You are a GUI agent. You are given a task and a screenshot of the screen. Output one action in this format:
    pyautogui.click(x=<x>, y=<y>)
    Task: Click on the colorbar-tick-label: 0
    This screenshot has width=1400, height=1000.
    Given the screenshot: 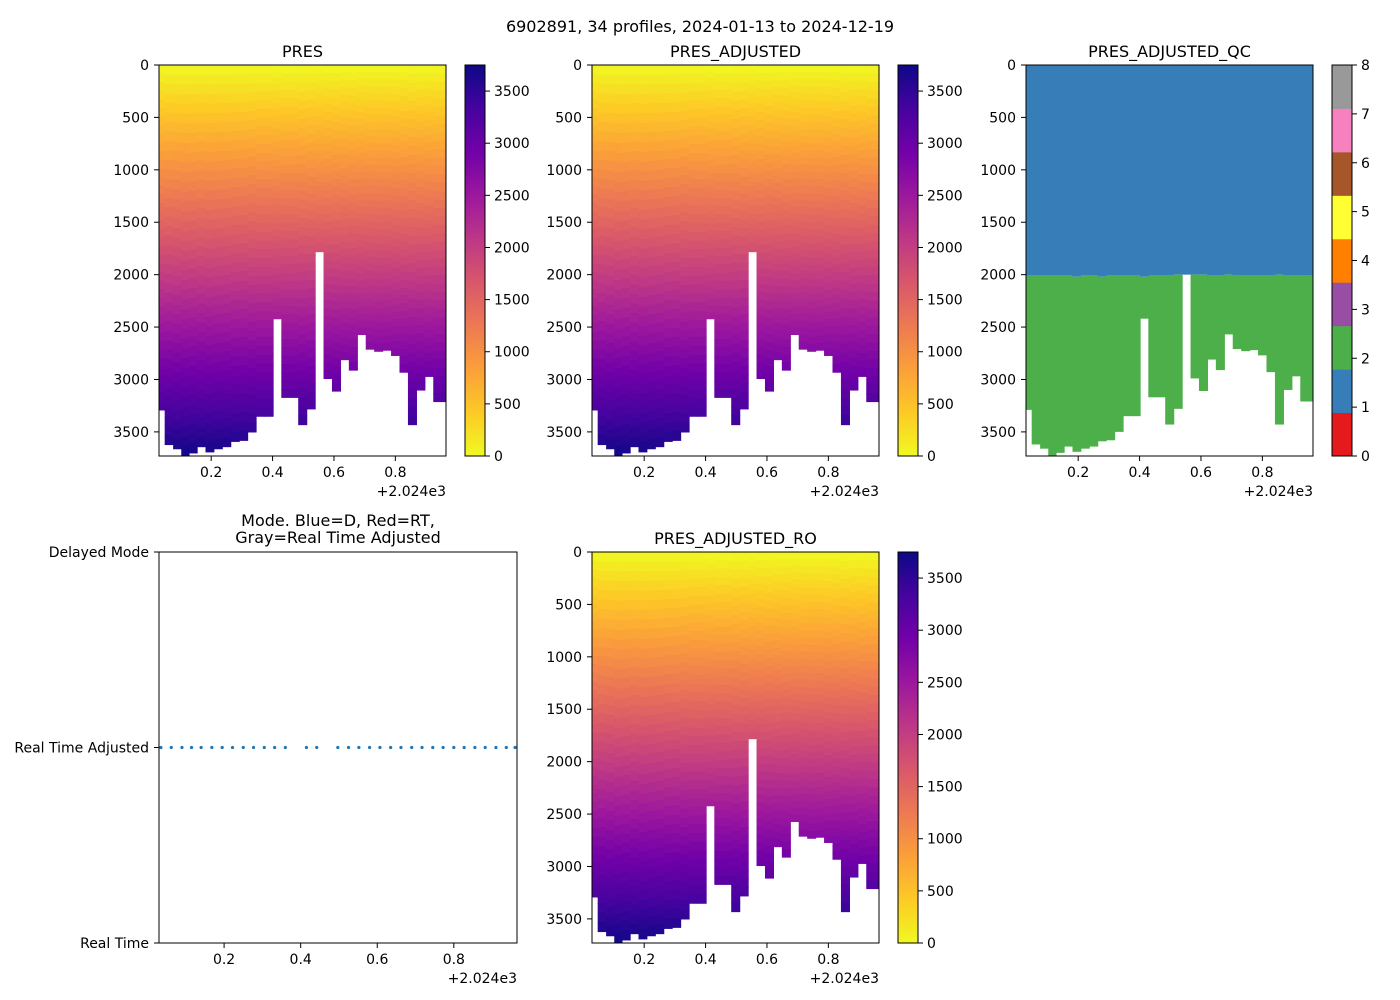 What is the action you would take?
    pyautogui.click(x=931, y=457)
    